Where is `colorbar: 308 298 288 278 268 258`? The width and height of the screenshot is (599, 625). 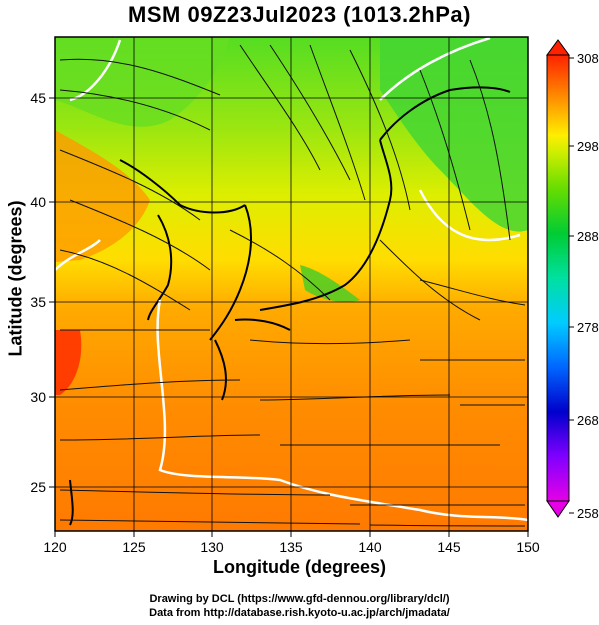 colorbar: 308 298 288 278 268 258 is located at coordinates (572, 280).